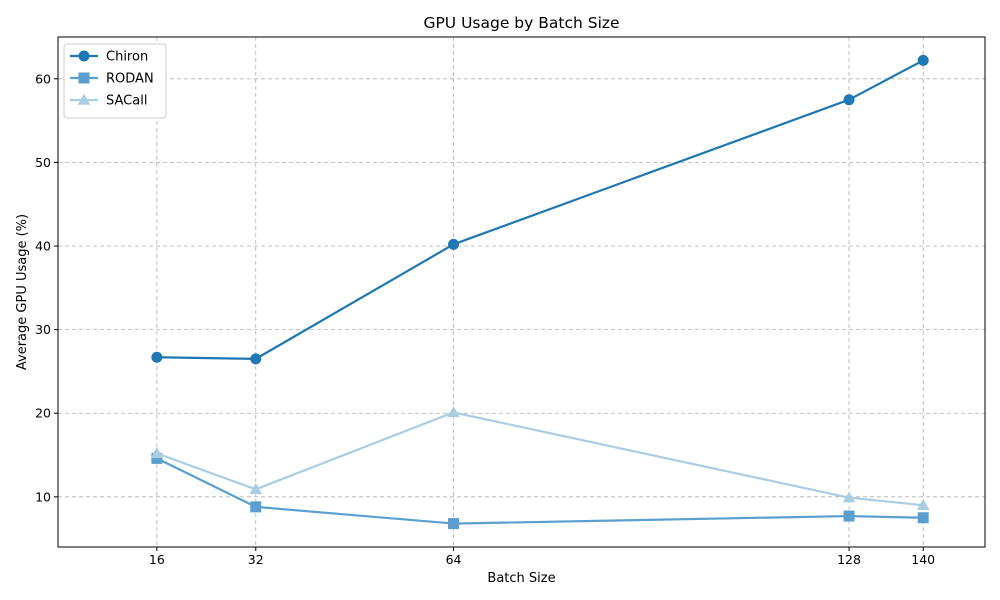 The height and width of the screenshot is (600, 1000). What do you see at coordinates (46, 287) in the screenshot?
I see `y-axis: 10 20 30 40 50 60` at bounding box center [46, 287].